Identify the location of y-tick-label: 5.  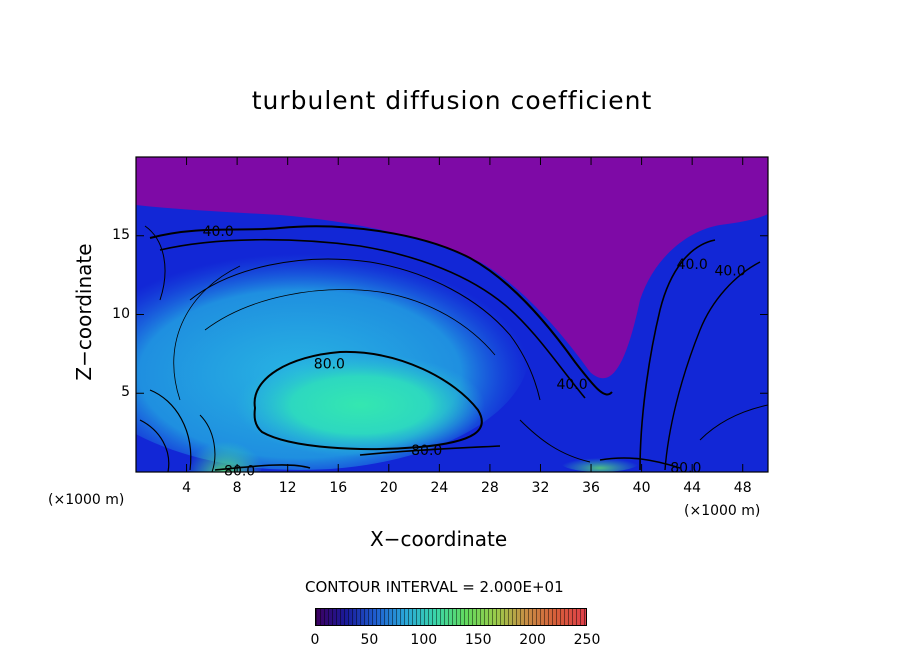
(125, 392).